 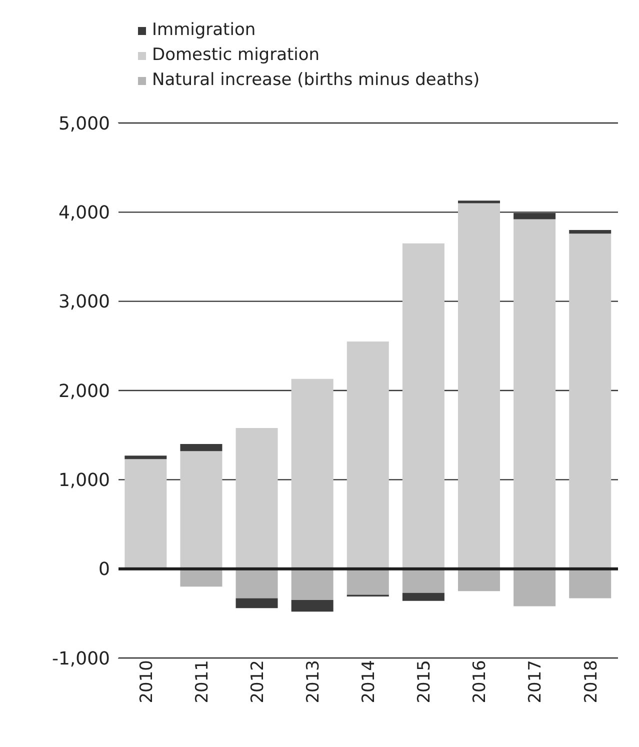 I want to click on x-tick-label: 2012, so click(x=258, y=682).